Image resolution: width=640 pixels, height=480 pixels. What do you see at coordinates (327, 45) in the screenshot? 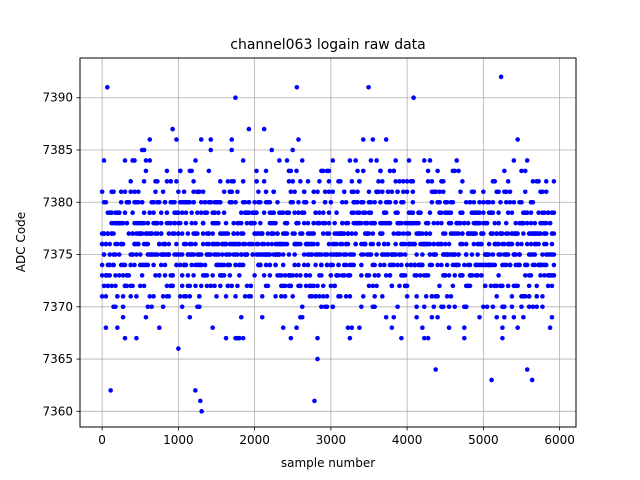
I see `chart-title: channel063 logain raw data` at bounding box center [327, 45].